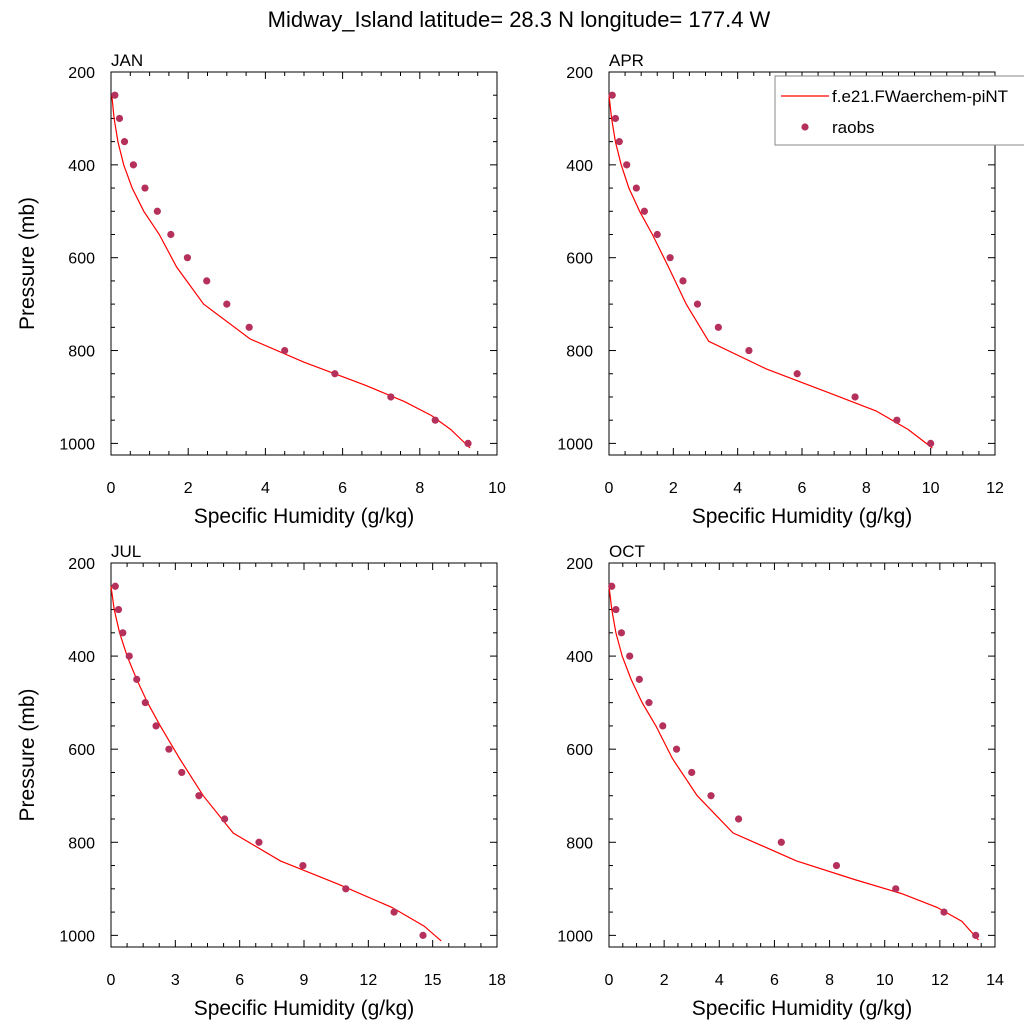 The image size is (1024, 1024). Describe the element at coordinates (805, 127) in the screenshot. I see `legend-marker-swatch` at that location.